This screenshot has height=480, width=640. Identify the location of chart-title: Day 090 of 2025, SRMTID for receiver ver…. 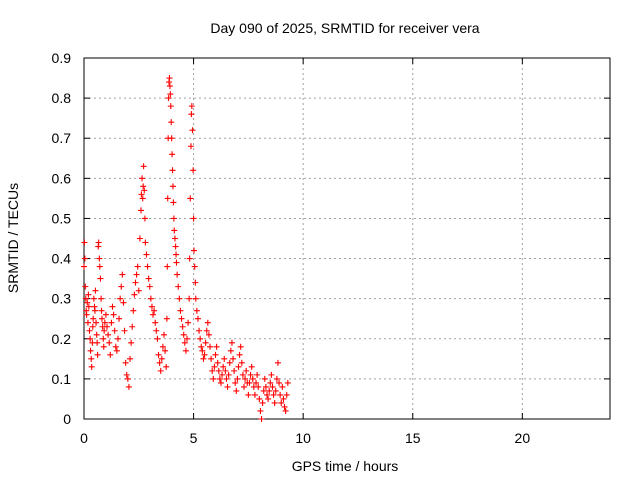
(344, 28).